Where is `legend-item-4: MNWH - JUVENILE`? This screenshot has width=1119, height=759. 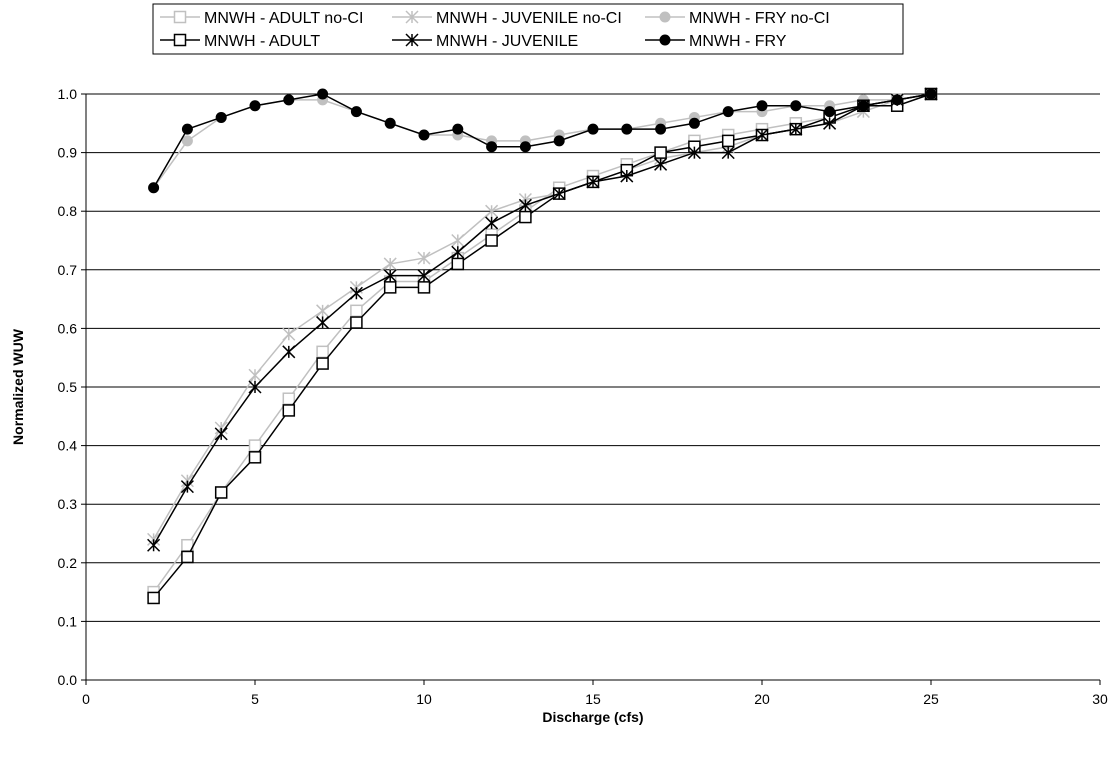
legend-item-4: MNWH - JUVENILE is located at coordinates (485, 41).